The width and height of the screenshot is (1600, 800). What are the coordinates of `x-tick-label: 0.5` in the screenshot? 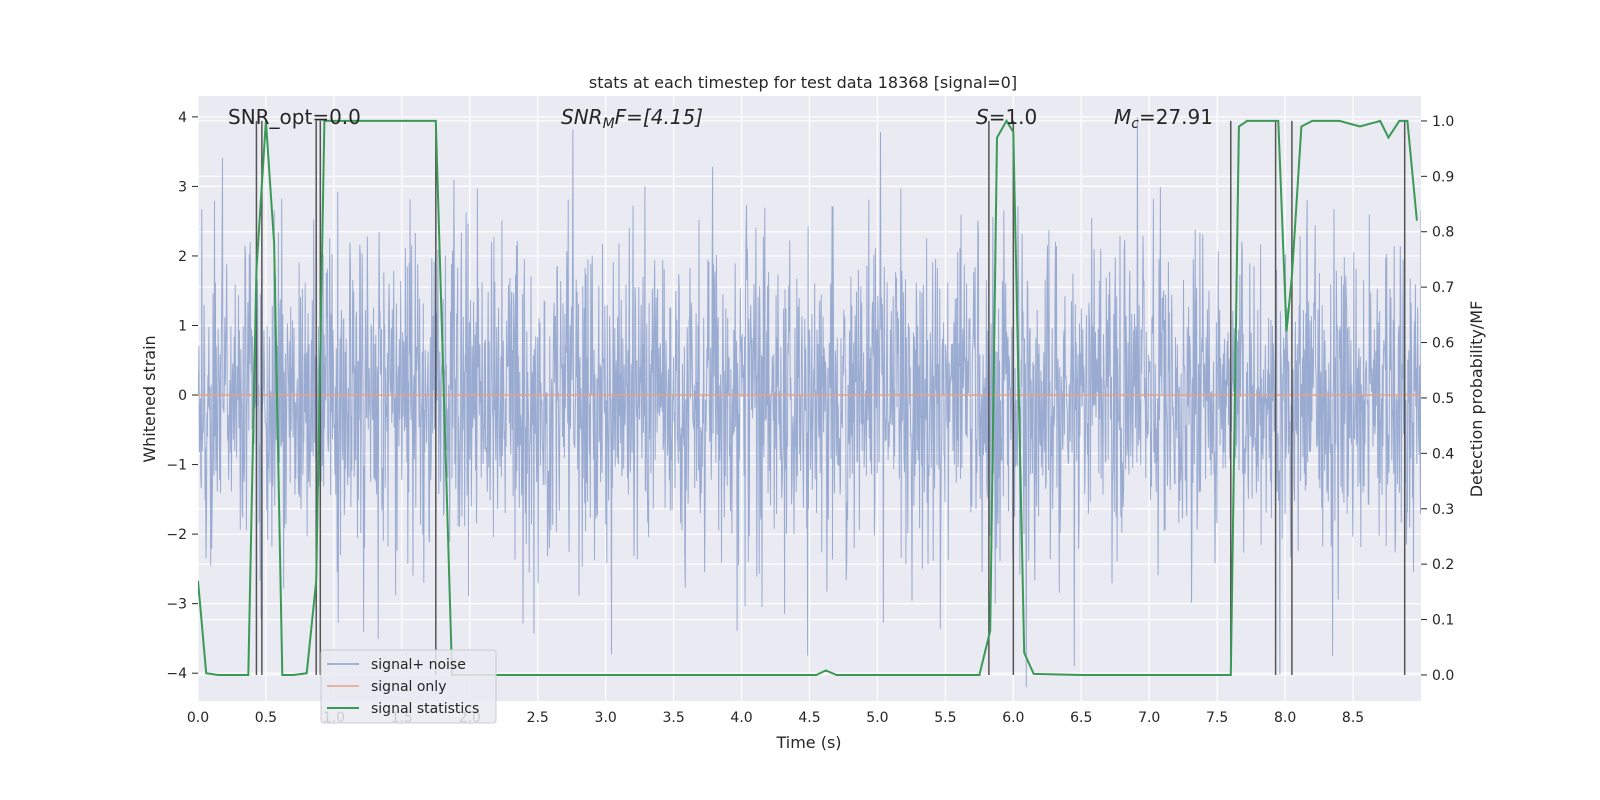 It's located at (266, 718).